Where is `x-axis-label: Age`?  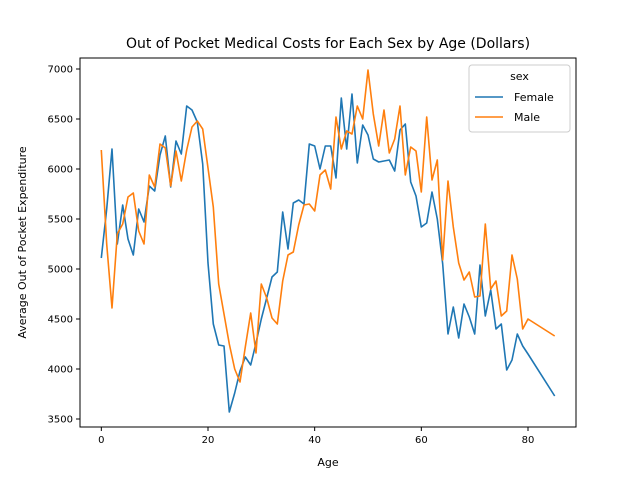 x-axis-label: Age is located at coordinates (328, 462).